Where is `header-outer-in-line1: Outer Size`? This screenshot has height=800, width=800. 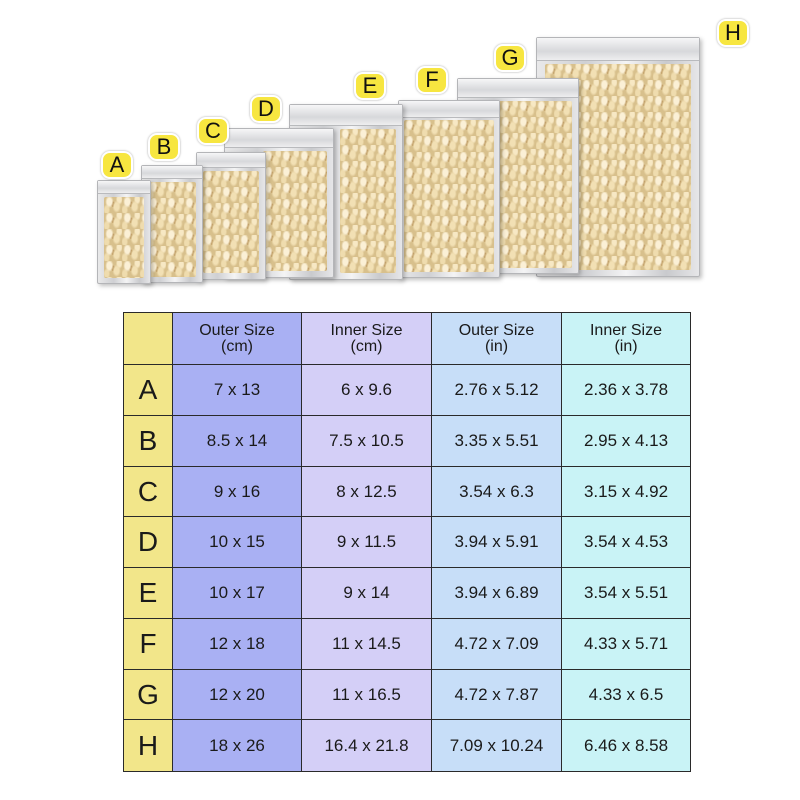
header-outer-in-line1: Outer Size is located at coordinates (496, 330).